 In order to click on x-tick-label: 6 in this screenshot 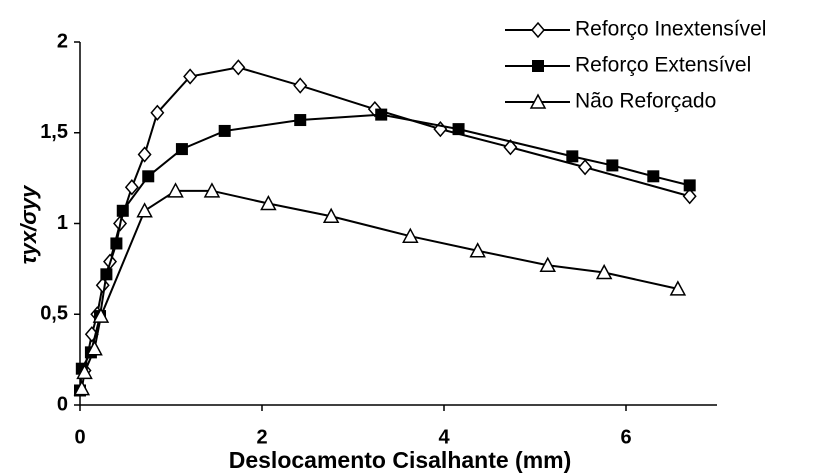, I will do `click(625, 437)`.